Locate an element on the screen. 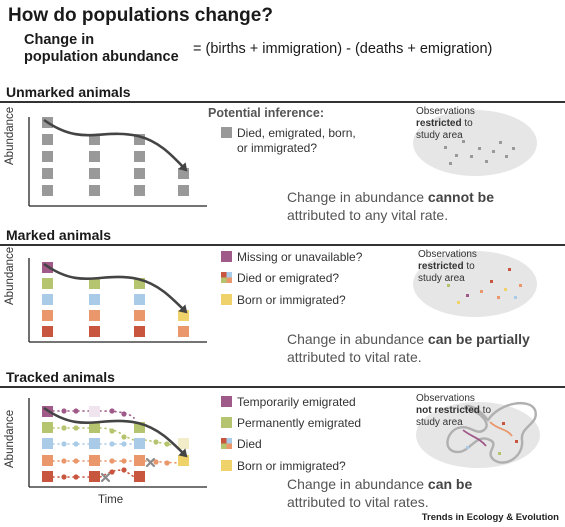  section-title-unmarked: Unmarked animals is located at coordinates (68, 92).